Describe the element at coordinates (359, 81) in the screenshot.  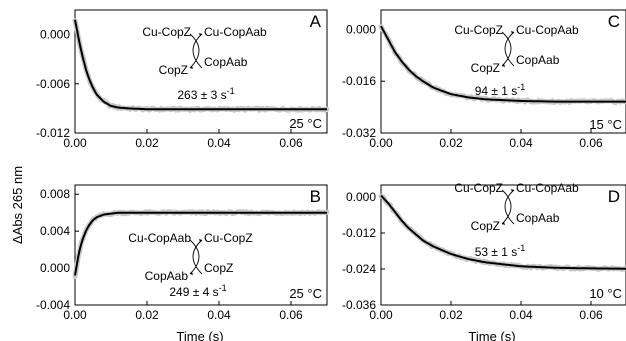
I see `y-tick-label: -0.016` at that location.